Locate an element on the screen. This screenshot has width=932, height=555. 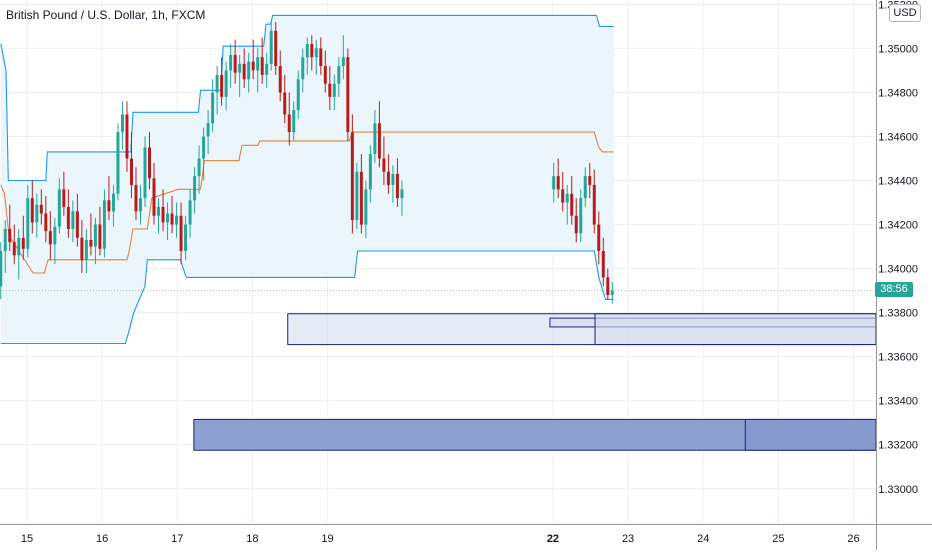
y-tick-label: 1.34200 is located at coordinates (898, 226).